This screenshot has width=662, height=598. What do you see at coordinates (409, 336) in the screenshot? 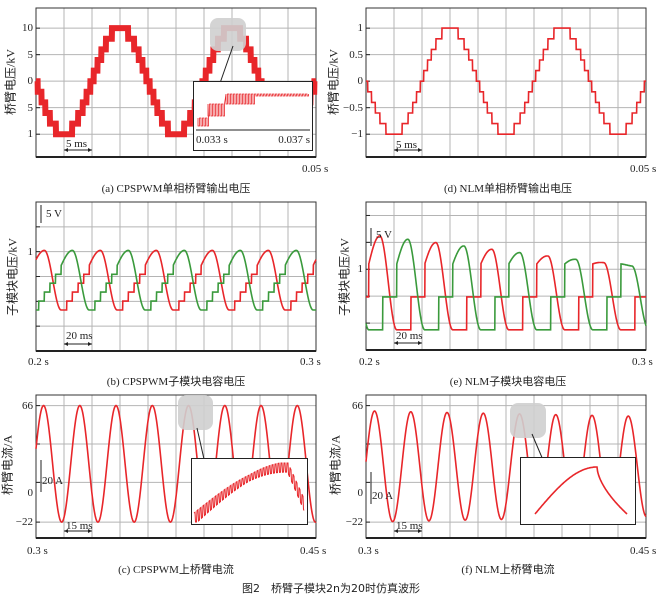
I see `scale-bar-label-e: 20 ms` at bounding box center [409, 336].